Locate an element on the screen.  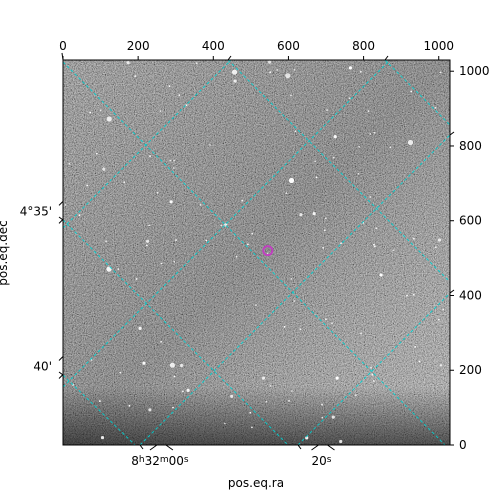
right-tick-label: 200 is located at coordinates (470, 370).